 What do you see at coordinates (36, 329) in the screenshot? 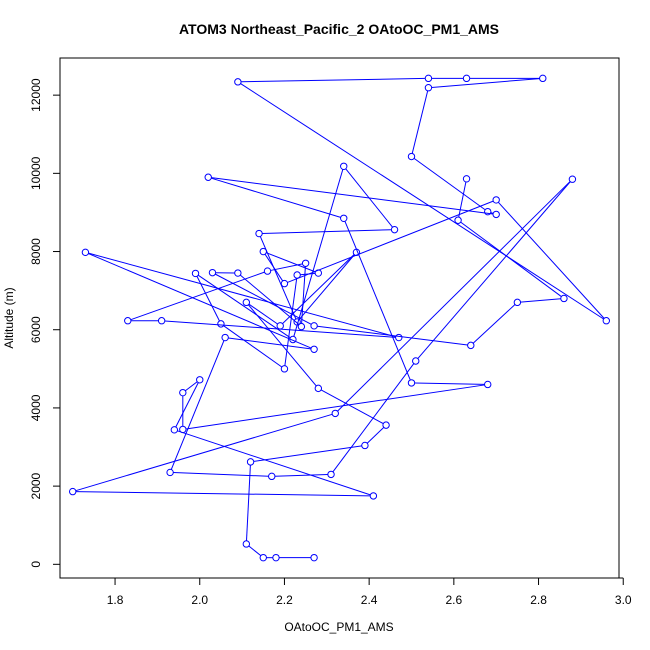
I see `y-tick-label: 6000` at bounding box center [36, 329].